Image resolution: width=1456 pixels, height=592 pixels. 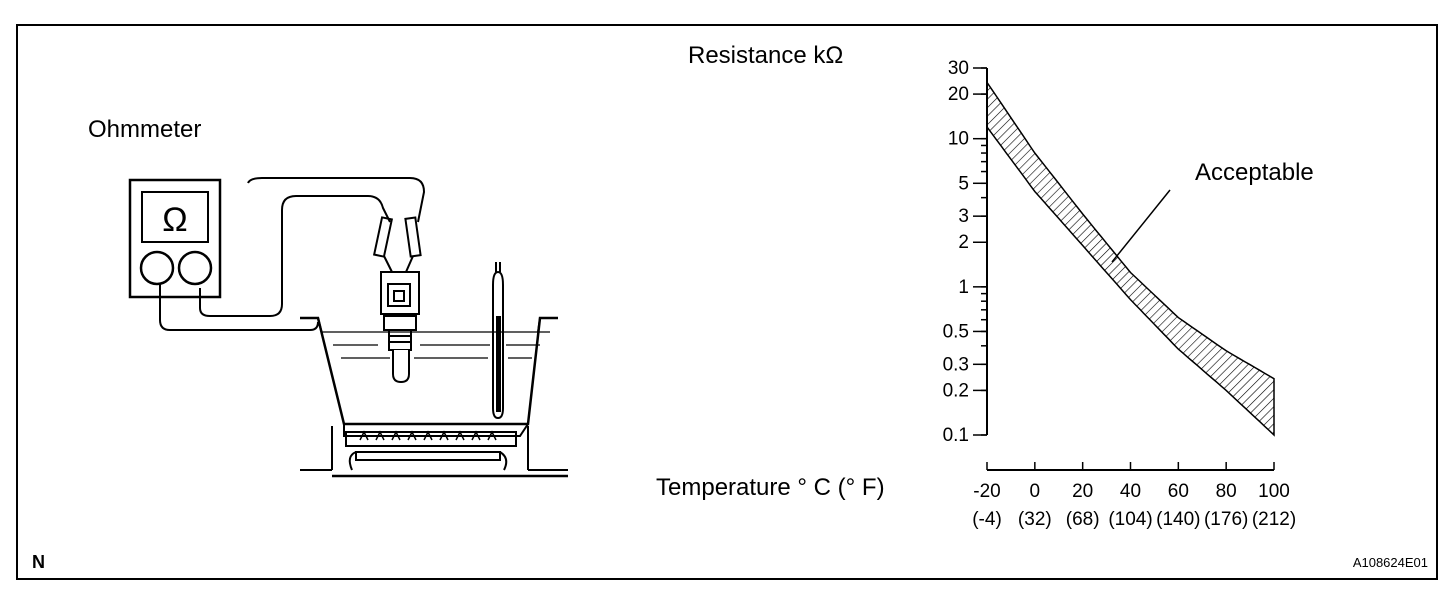 What do you see at coordinates (174, 220) in the screenshot?
I see `ohm-symbol: Ω` at bounding box center [174, 220].